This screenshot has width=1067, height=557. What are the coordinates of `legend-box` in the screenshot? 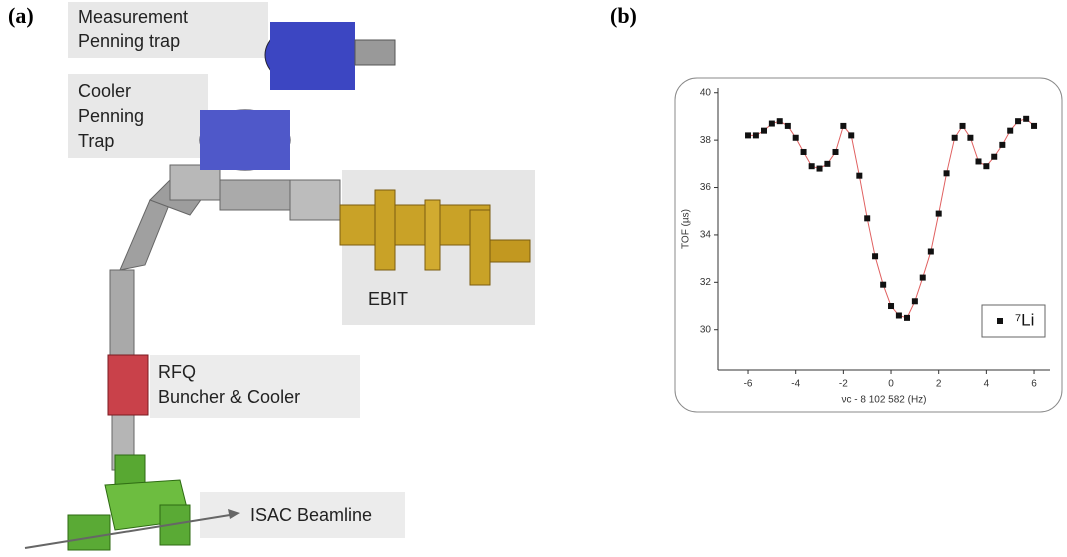 It's located at (1013, 321).